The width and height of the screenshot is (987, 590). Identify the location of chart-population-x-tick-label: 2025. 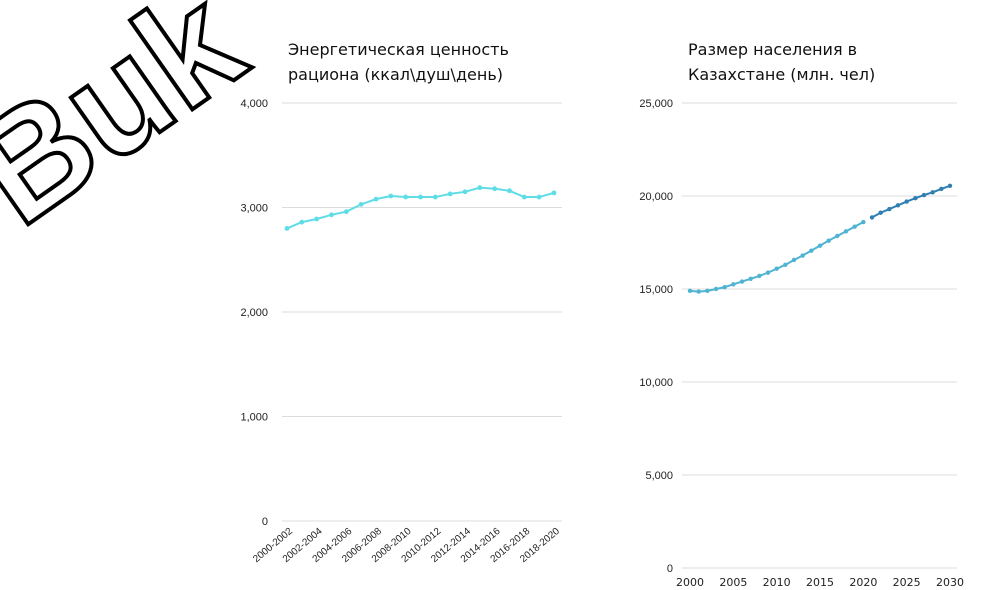
(907, 582).